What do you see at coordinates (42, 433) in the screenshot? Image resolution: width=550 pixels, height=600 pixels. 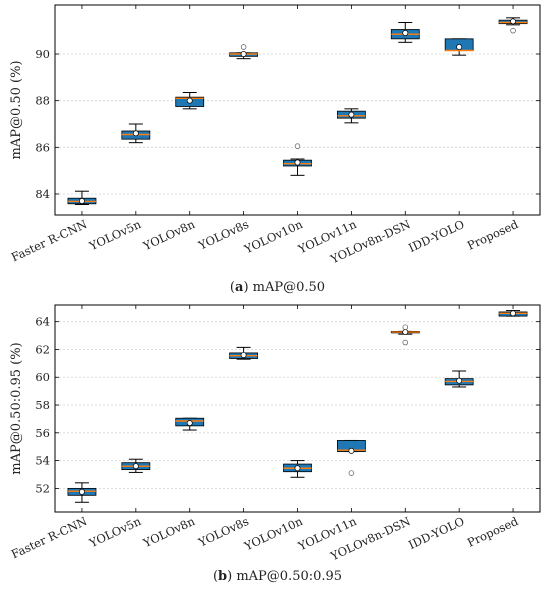 I see `y-tick-label: 56` at bounding box center [42, 433].